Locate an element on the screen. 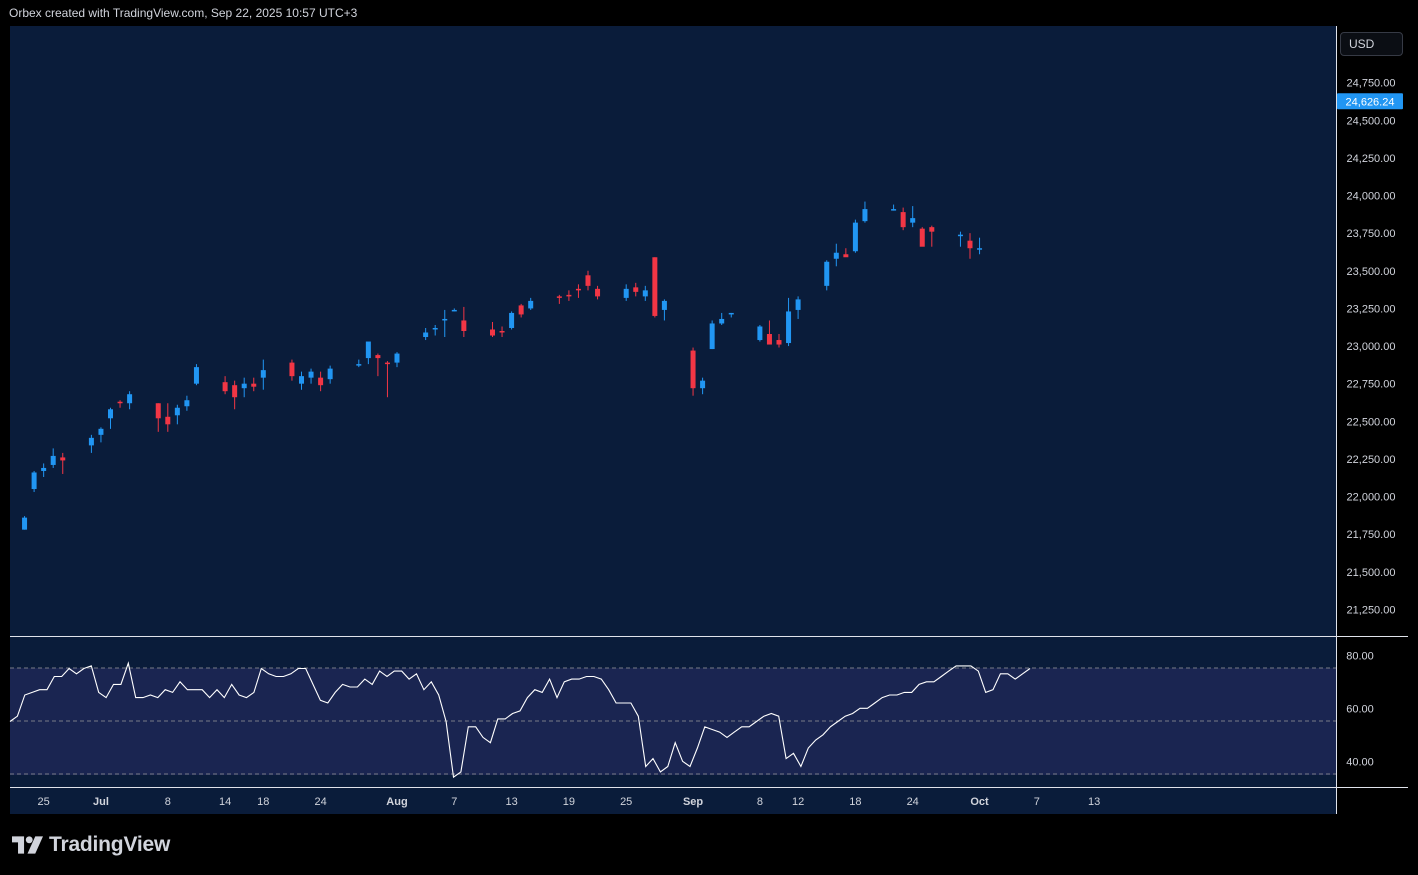 This screenshot has width=1418, height=875. price-tick-label: 22,000.00 is located at coordinates (1371, 498).